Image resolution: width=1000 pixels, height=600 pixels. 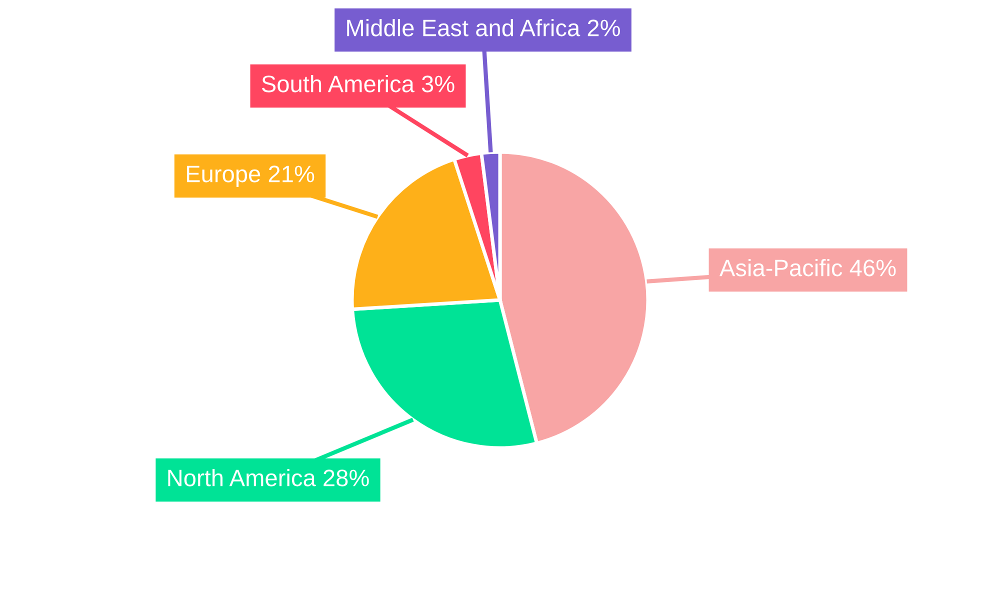 What do you see at coordinates (268, 477) in the screenshot?
I see `slice-label: North America 28%` at bounding box center [268, 477].